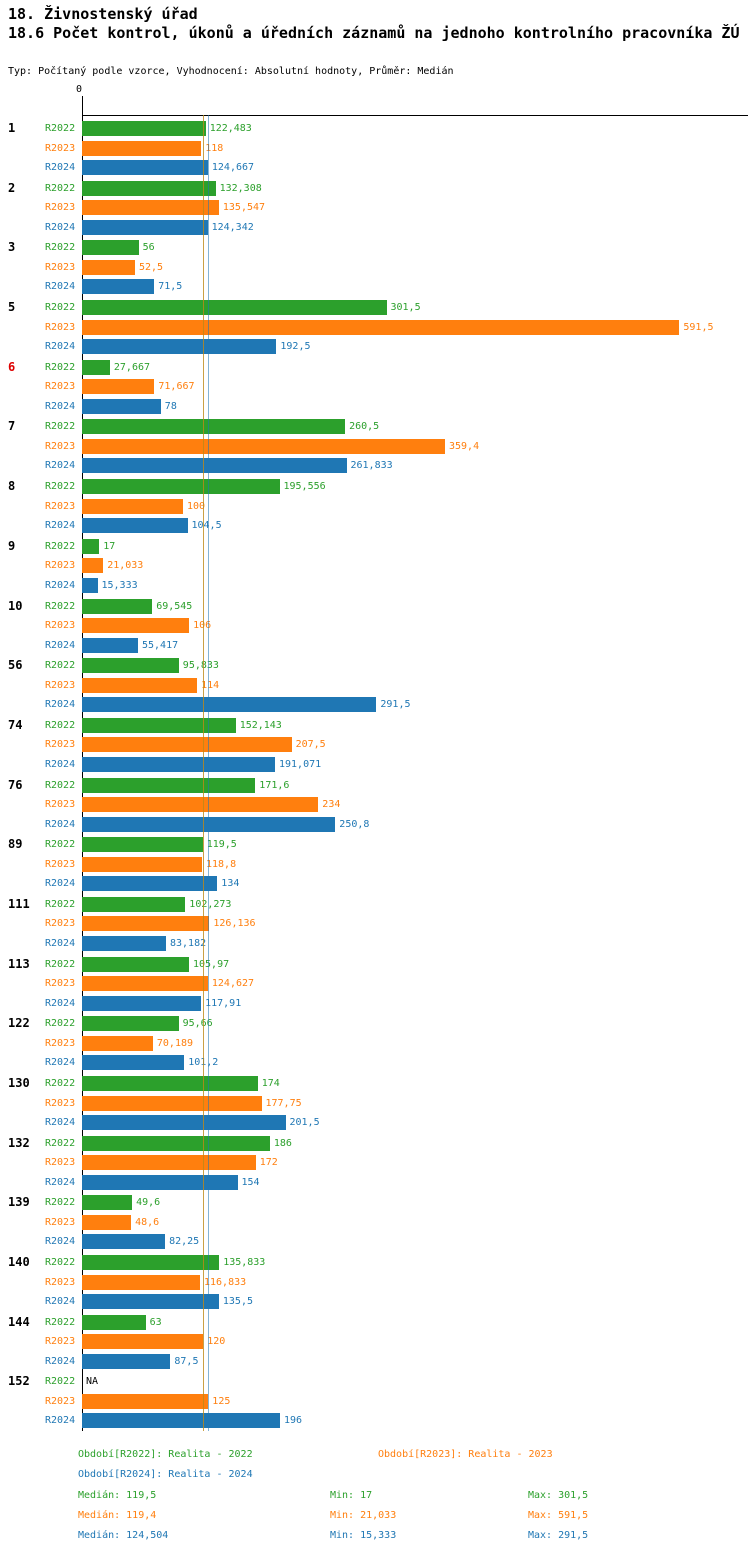 This screenshot has width=750, height=1554. What do you see at coordinates (165, 1454) in the screenshot?
I see `legend-r2022: Období[R2022]: Realita - 2022` at bounding box center [165, 1454].